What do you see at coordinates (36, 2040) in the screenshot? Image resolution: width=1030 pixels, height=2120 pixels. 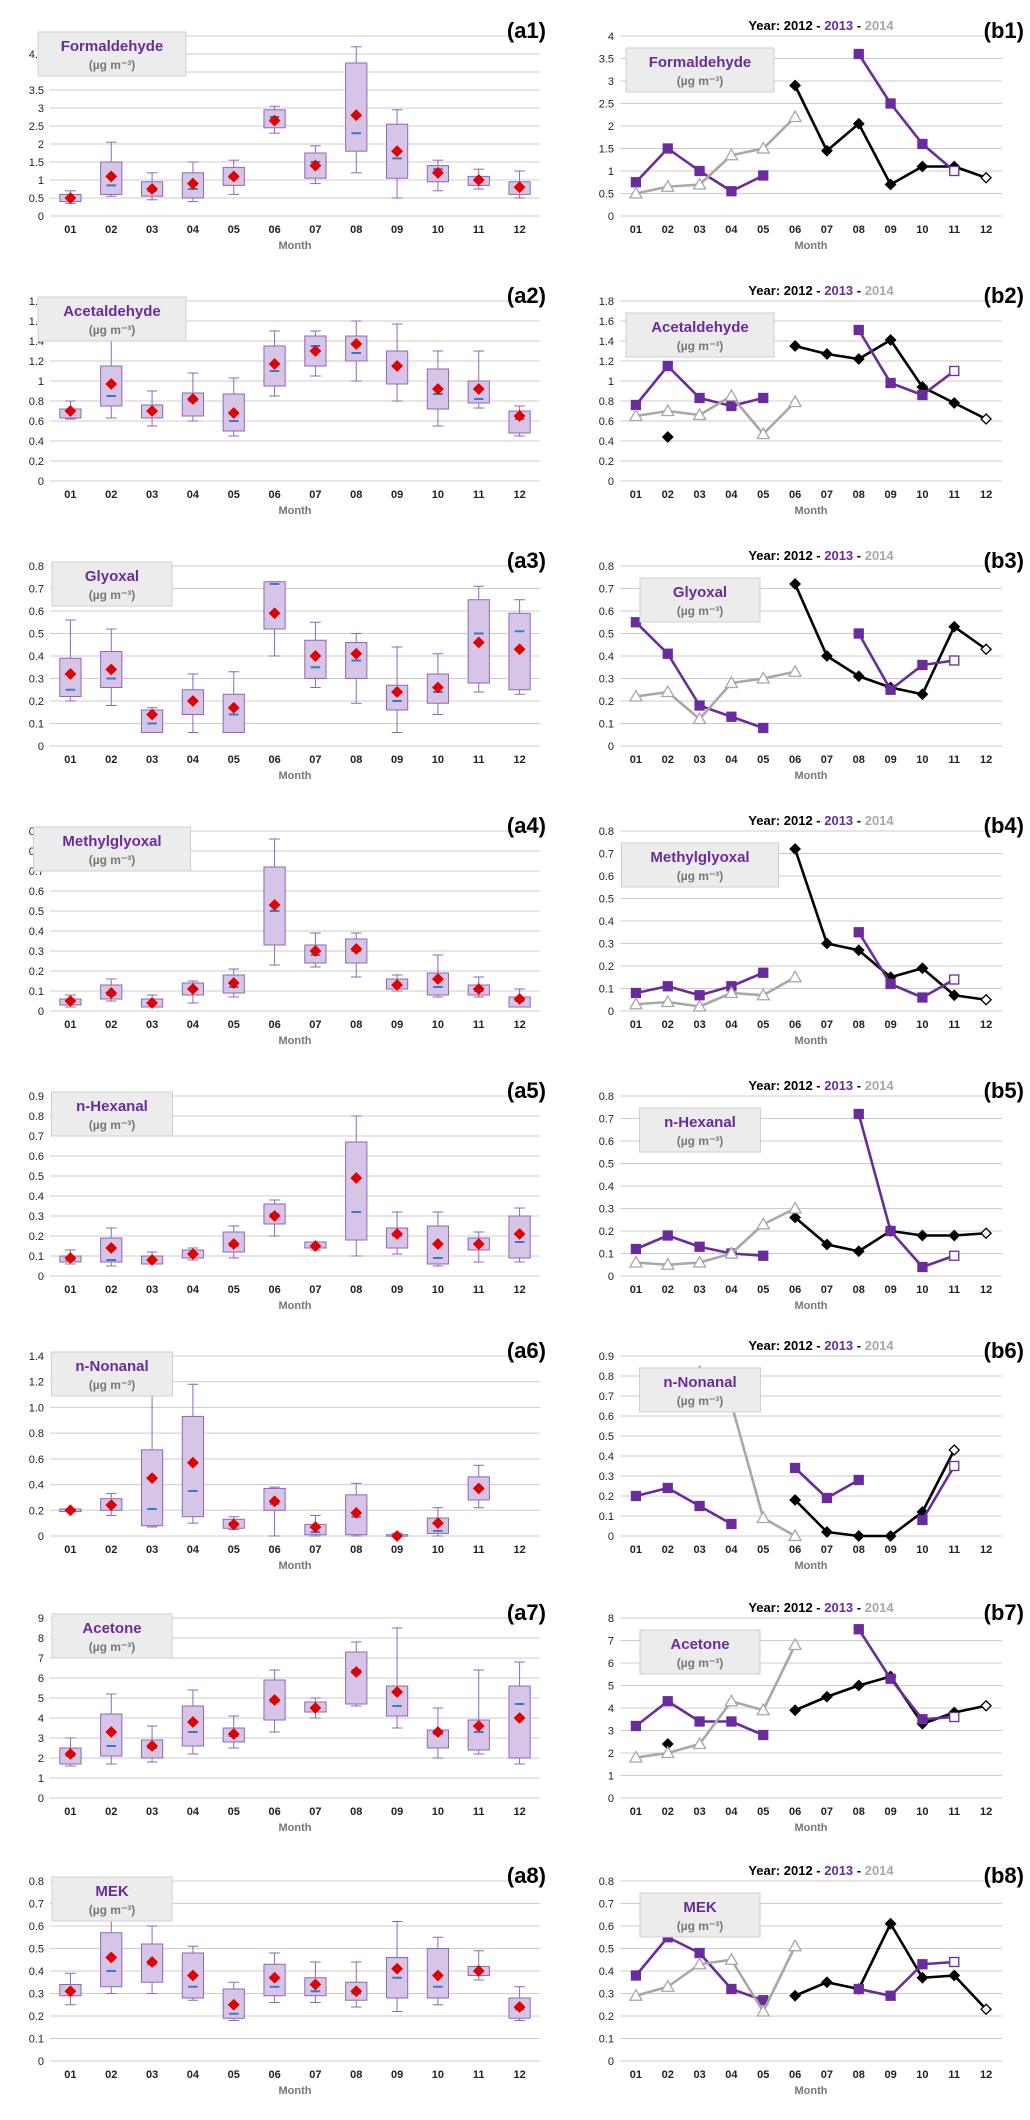 I see `y-tick-label: 0.1` at bounding box center [36, 2040].